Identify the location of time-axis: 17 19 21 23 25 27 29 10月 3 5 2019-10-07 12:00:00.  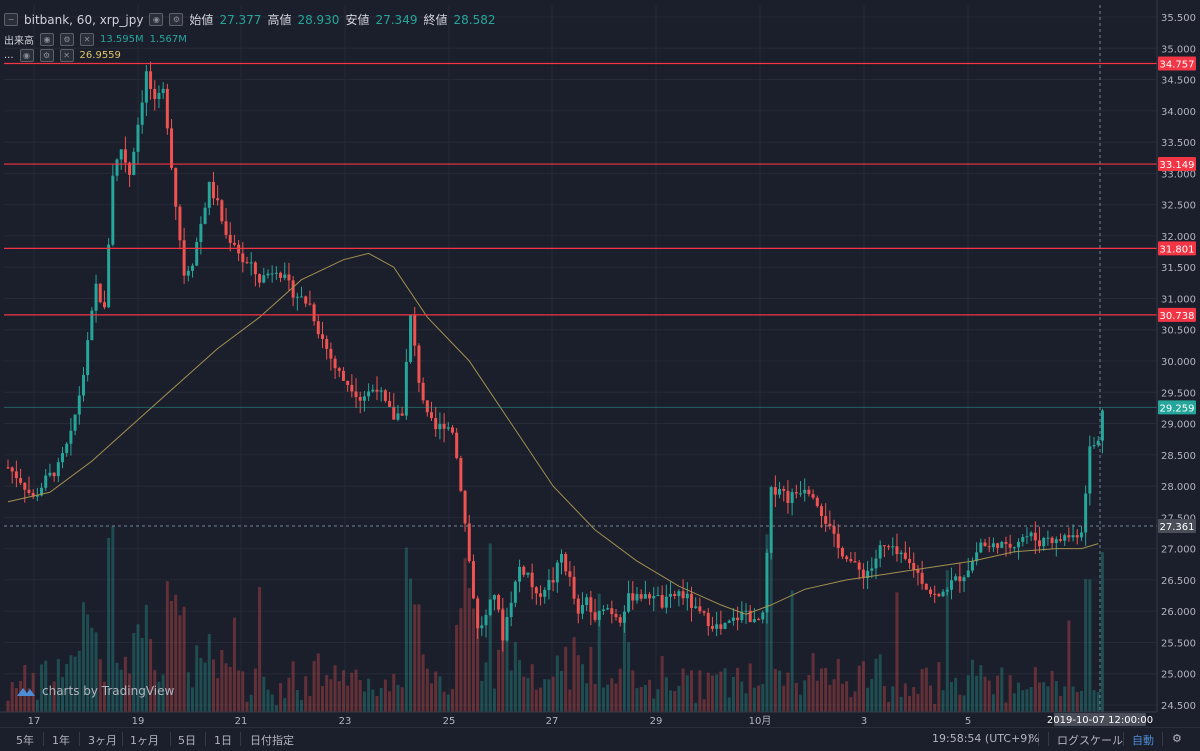
(578, 719).